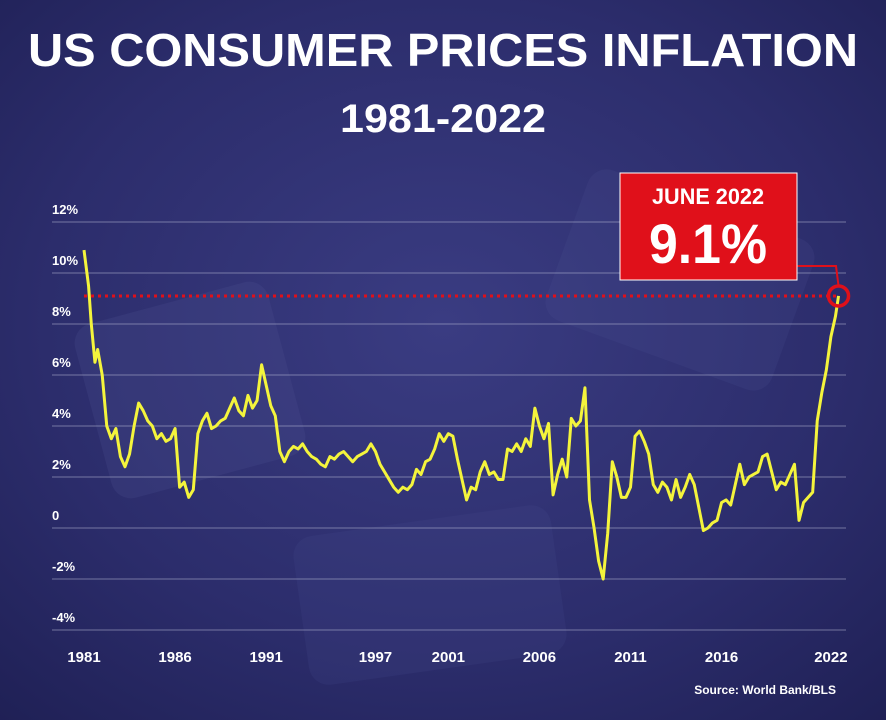 The width and height of the screenshot is (886, 720). Describe the element at coordinates (539, 657) in the screenshot. I see `x-tick-label: 2006` at that location.